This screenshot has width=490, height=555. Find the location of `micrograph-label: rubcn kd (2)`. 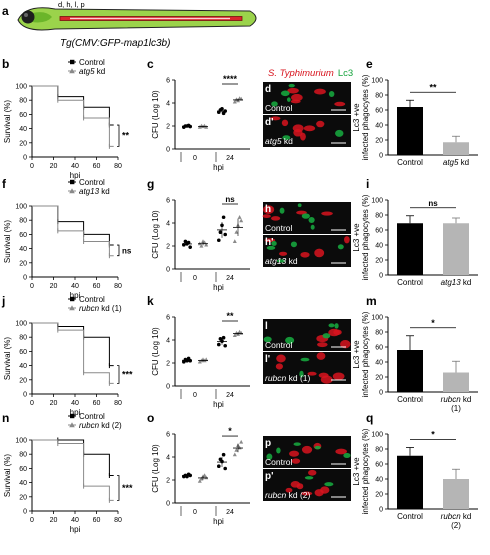

micrograph-label: rubcn kd (2) is located at coordinates (288, 495).